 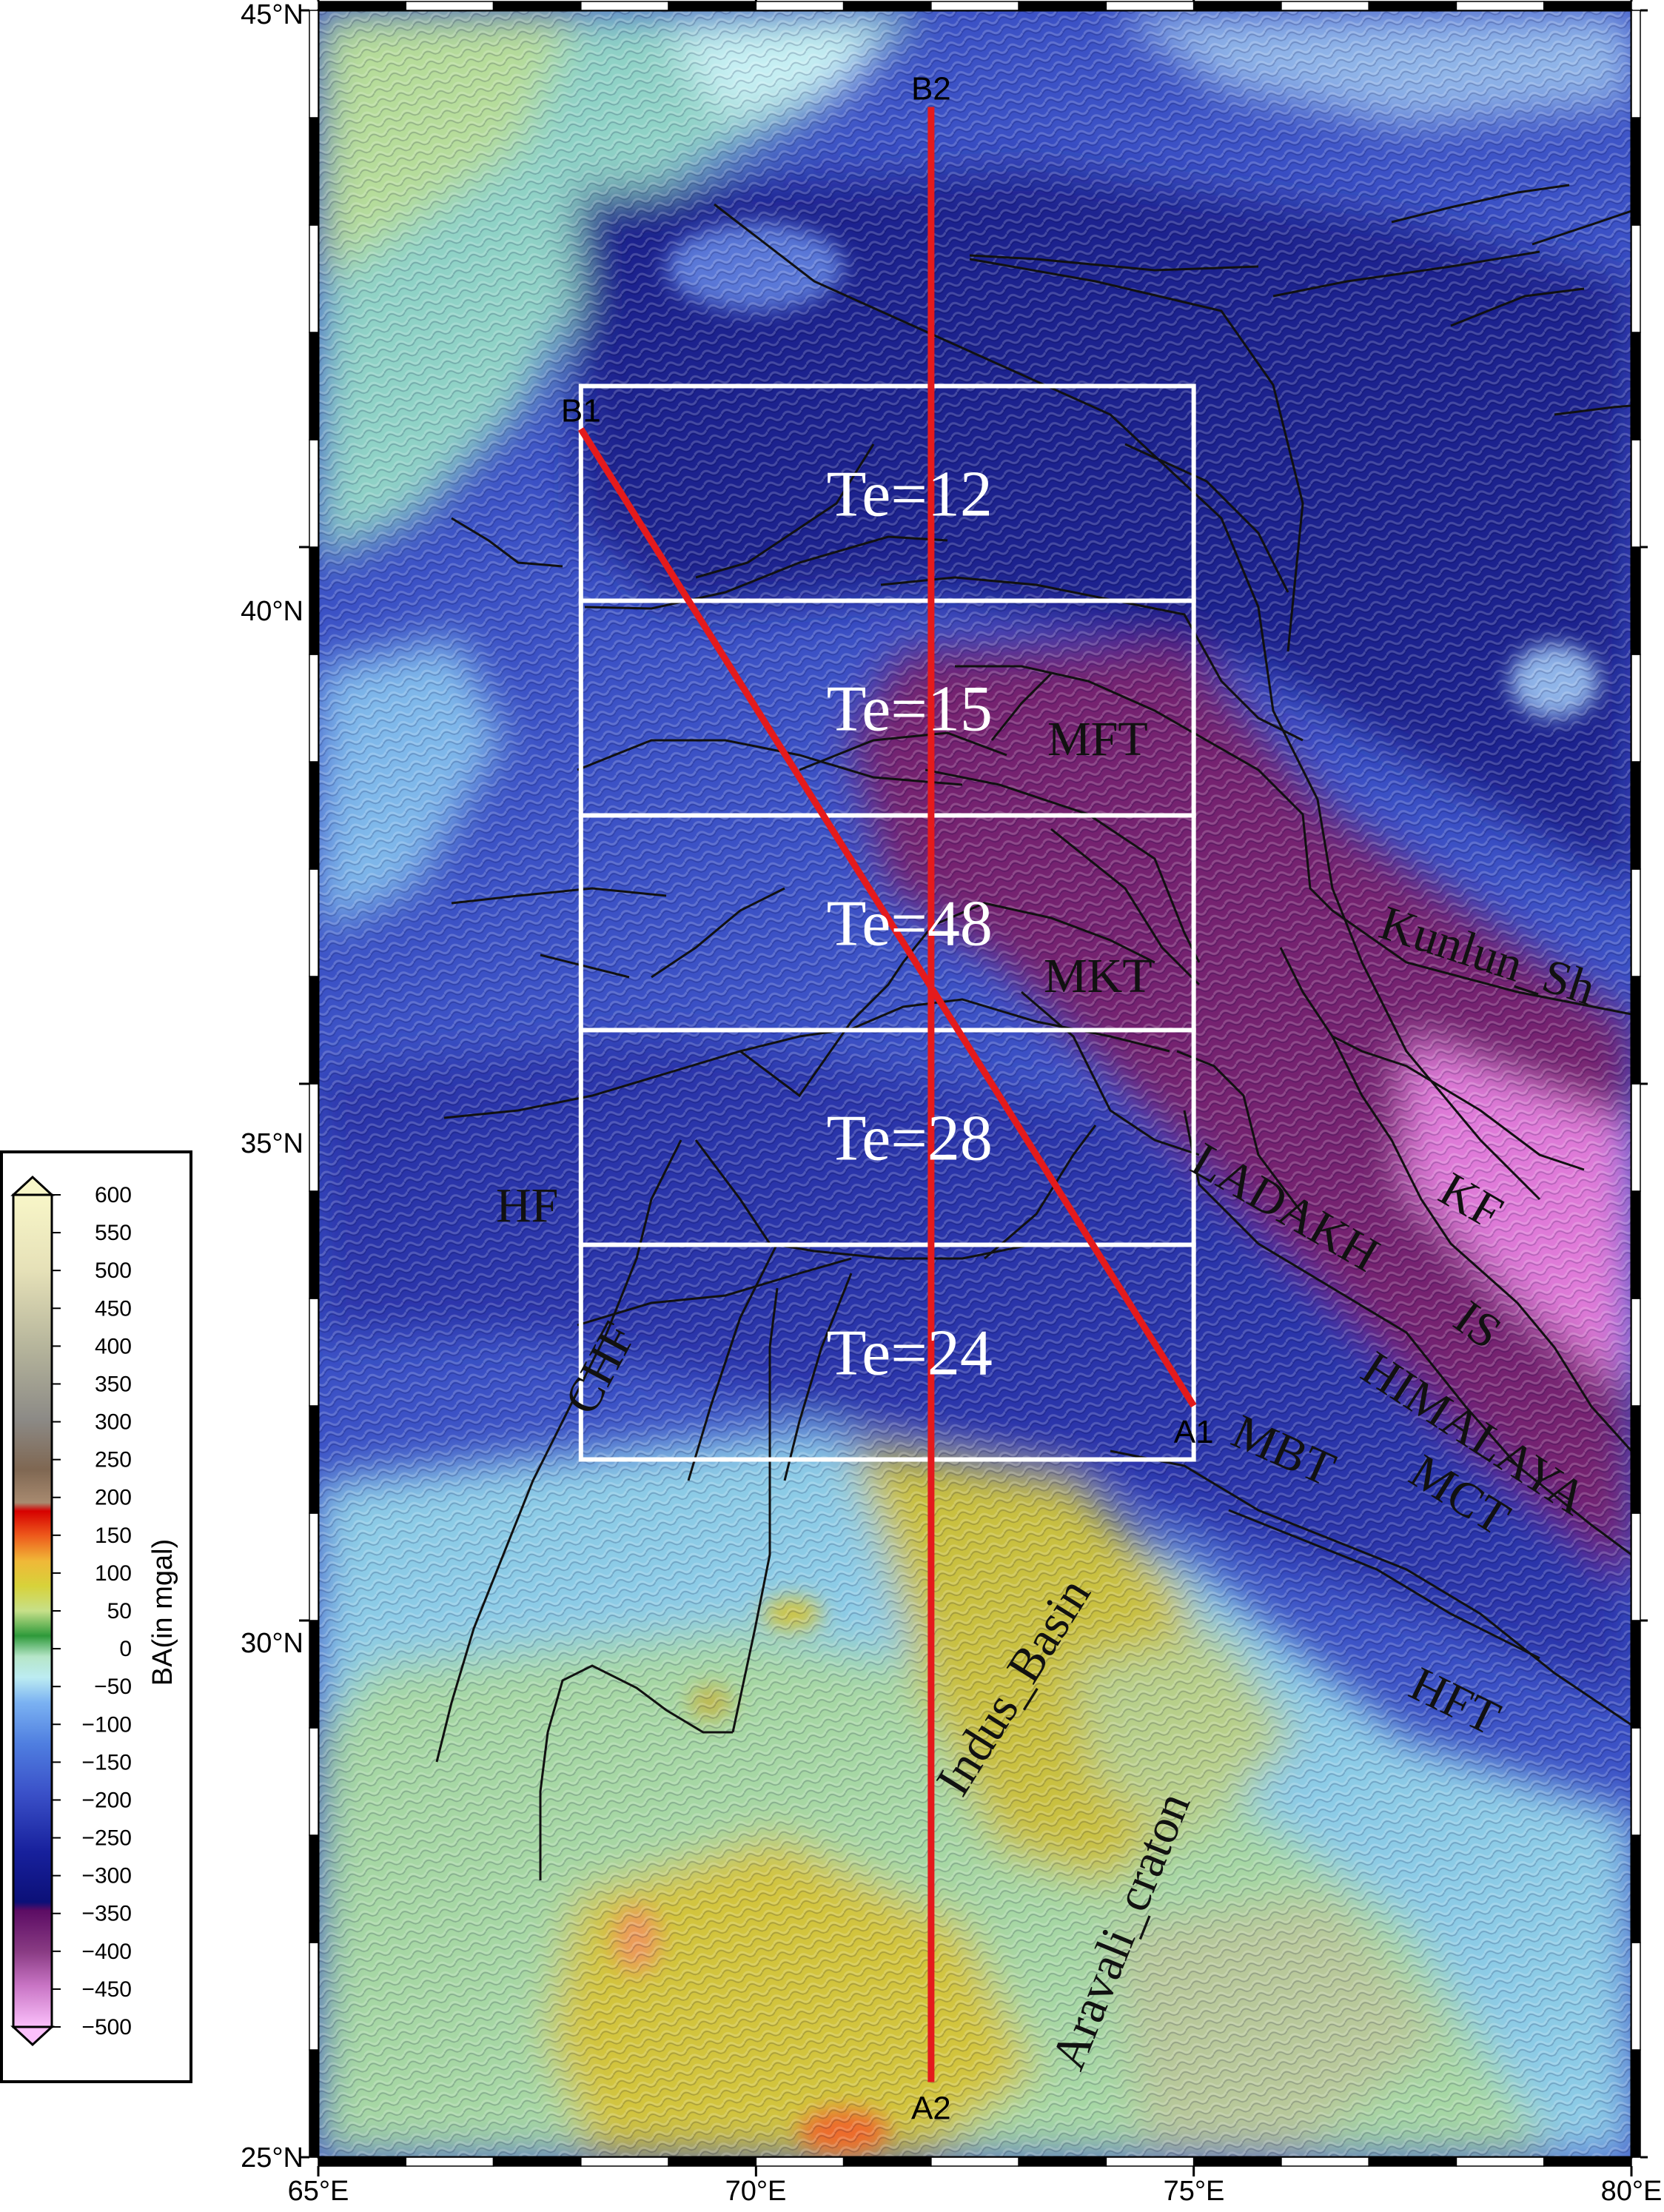 I want to click on te-label: Te=15, so click(x=910, y=709).